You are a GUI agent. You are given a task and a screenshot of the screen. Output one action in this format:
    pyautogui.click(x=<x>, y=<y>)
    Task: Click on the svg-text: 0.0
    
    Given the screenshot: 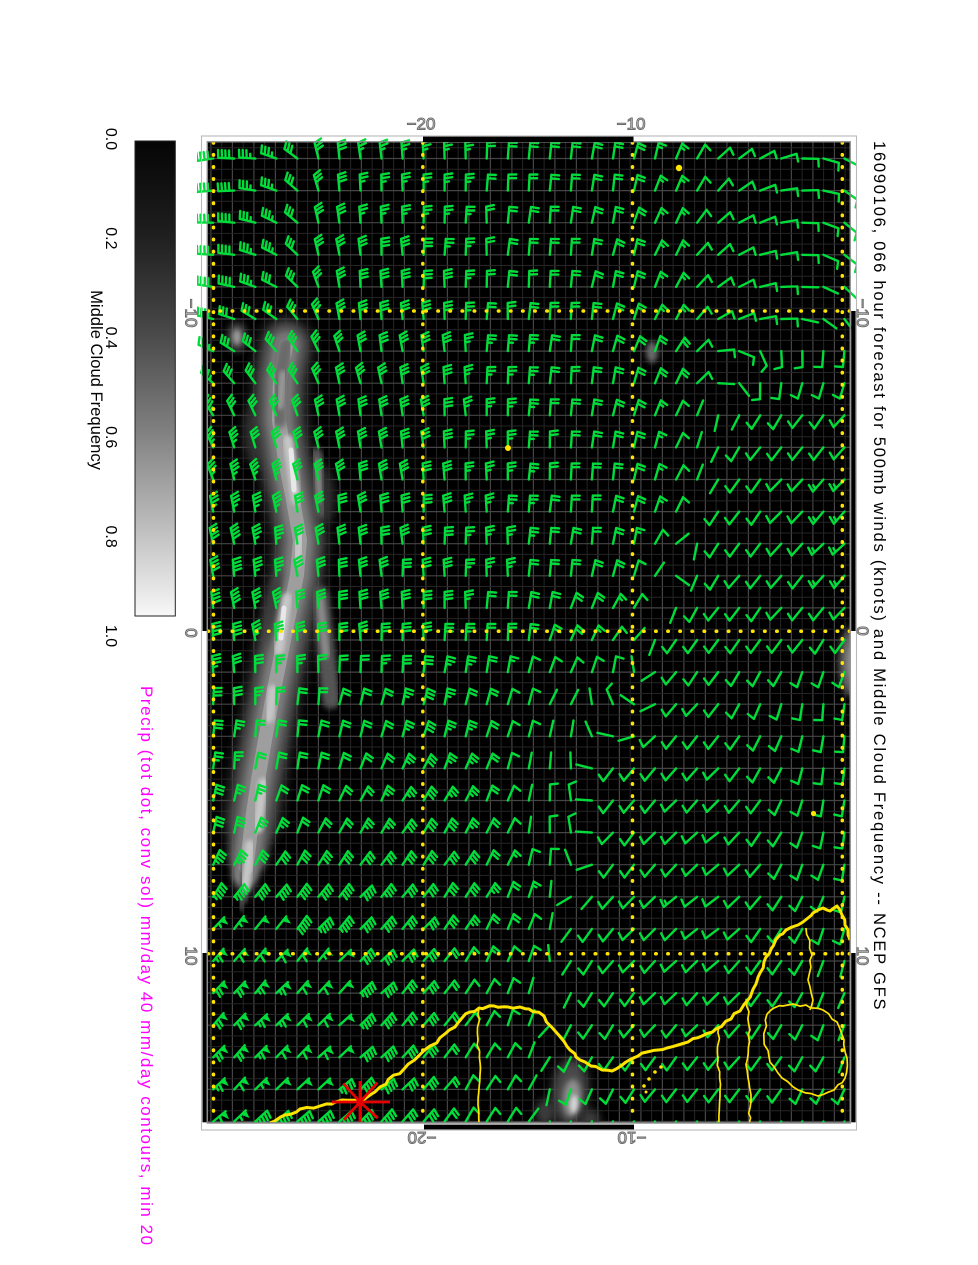 What is the action you would take?
    pyautogui.click(x=110, y=139)
    